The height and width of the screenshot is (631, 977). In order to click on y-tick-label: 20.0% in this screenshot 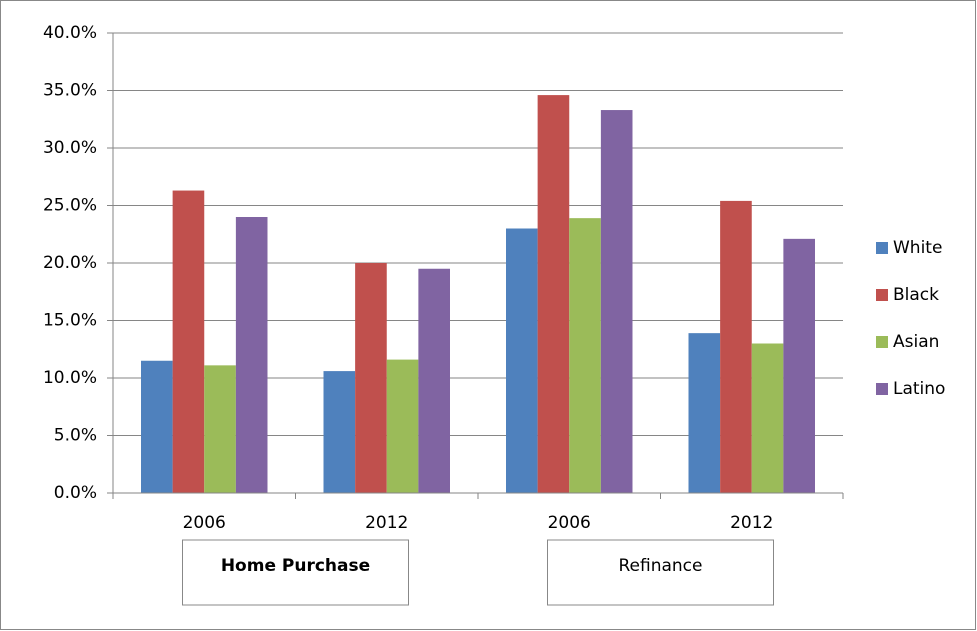, I will do `click(70, 263)`.